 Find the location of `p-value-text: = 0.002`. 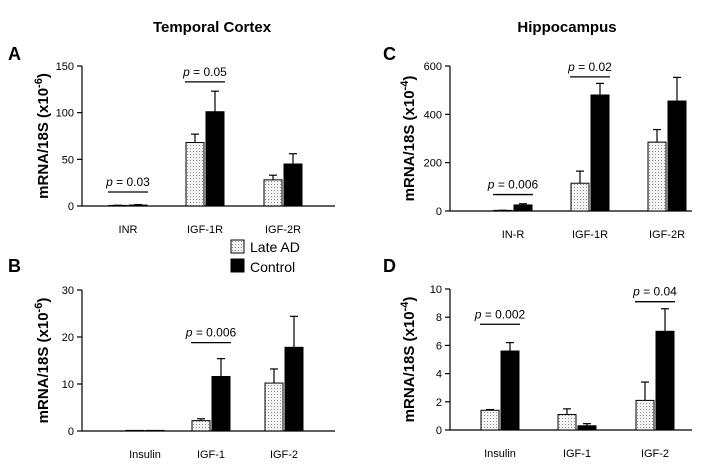

p-value-text: = 0.002 is located at coordinates (503, 314).